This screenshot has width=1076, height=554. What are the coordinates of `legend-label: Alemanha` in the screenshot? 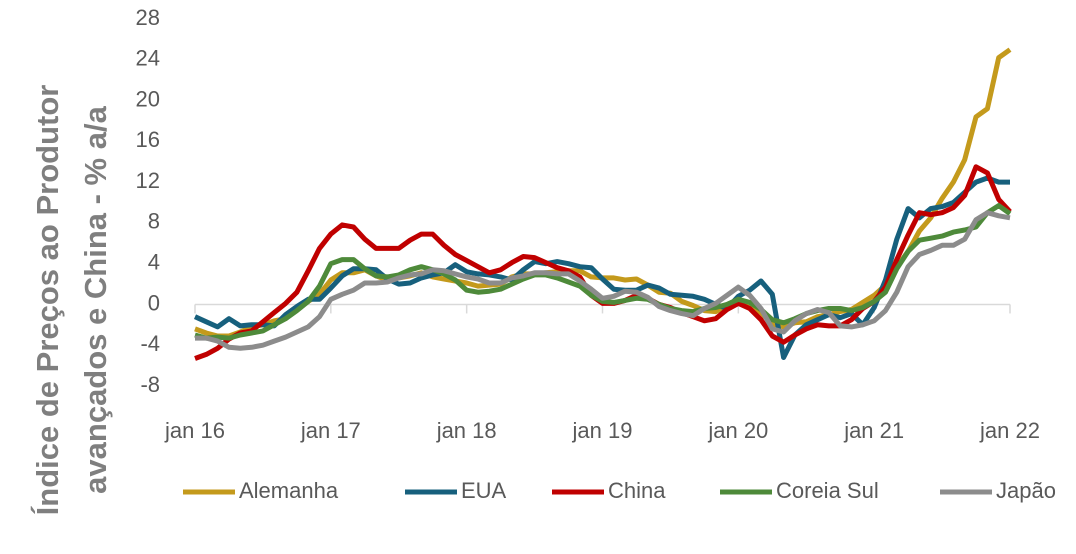 It's located at (289, 490).